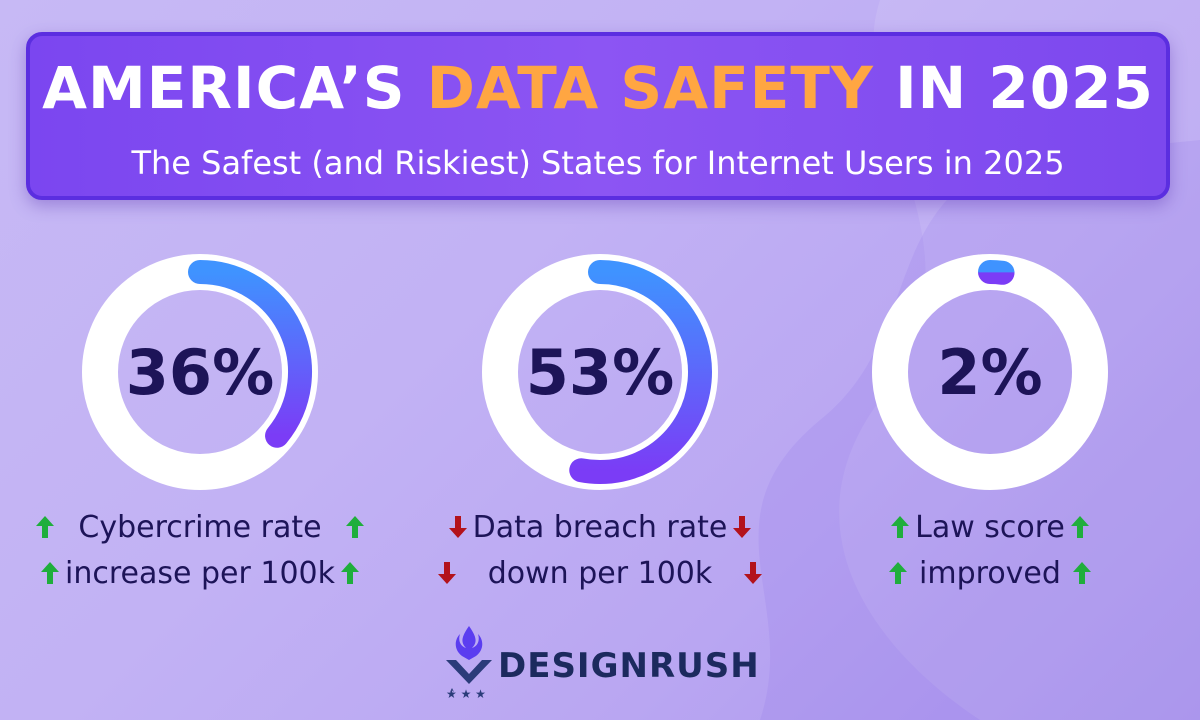 Image resolution: width=1200 pixels, height=720 pixels. I want to click on donut-cybercrime-chart, so click(200, 372).